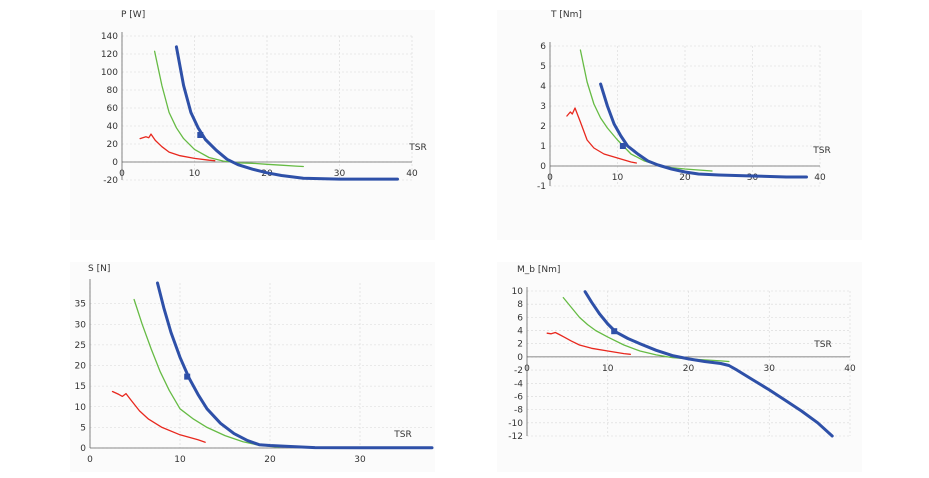 This screenshot has height=478, width=929. What do you see at coordinates (518, 411) in the screenshot?
I see `y-tick-label: -8` at bounding box center [518, 411].